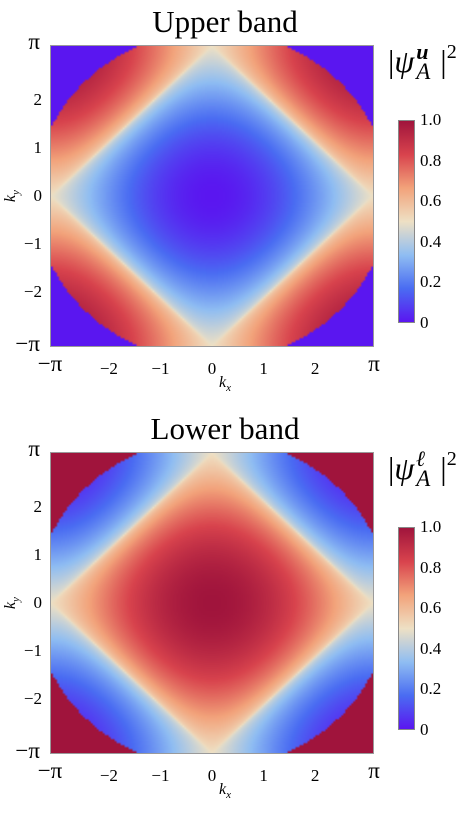  What do you see at coordinates (225, 428) in the screenshot?
I see `chart-title: Lower band` at bounding box center [225, 428].